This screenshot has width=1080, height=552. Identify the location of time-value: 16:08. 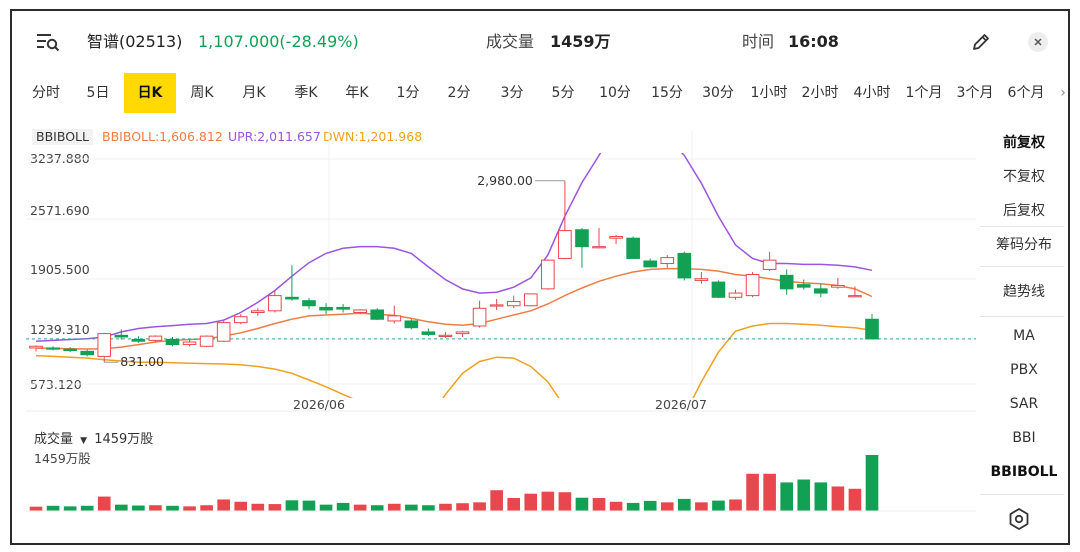
(813, 41).